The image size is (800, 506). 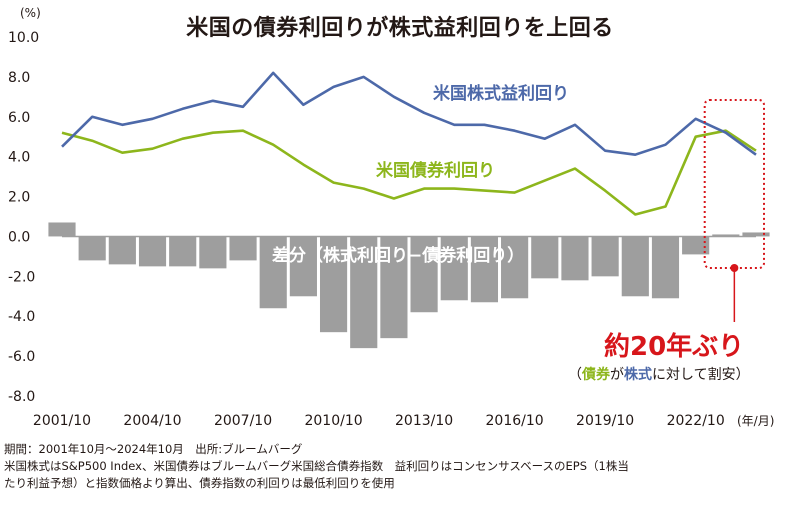 What do you see at coordinates (21, 277) in the screenshot?
I see `y-tick-label: -2.0` at bounding box center [21, 277].